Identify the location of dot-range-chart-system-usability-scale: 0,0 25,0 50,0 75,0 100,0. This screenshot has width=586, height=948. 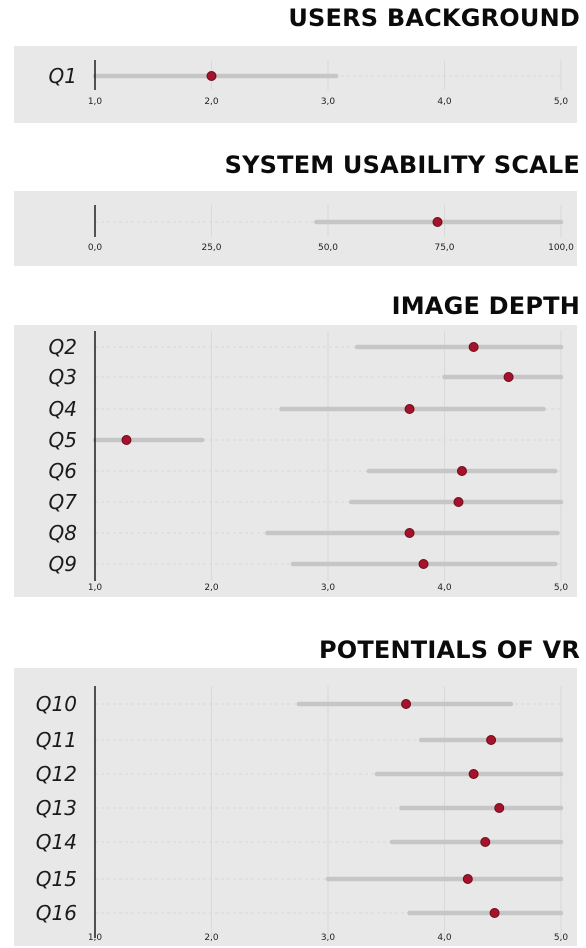
(331, 229).